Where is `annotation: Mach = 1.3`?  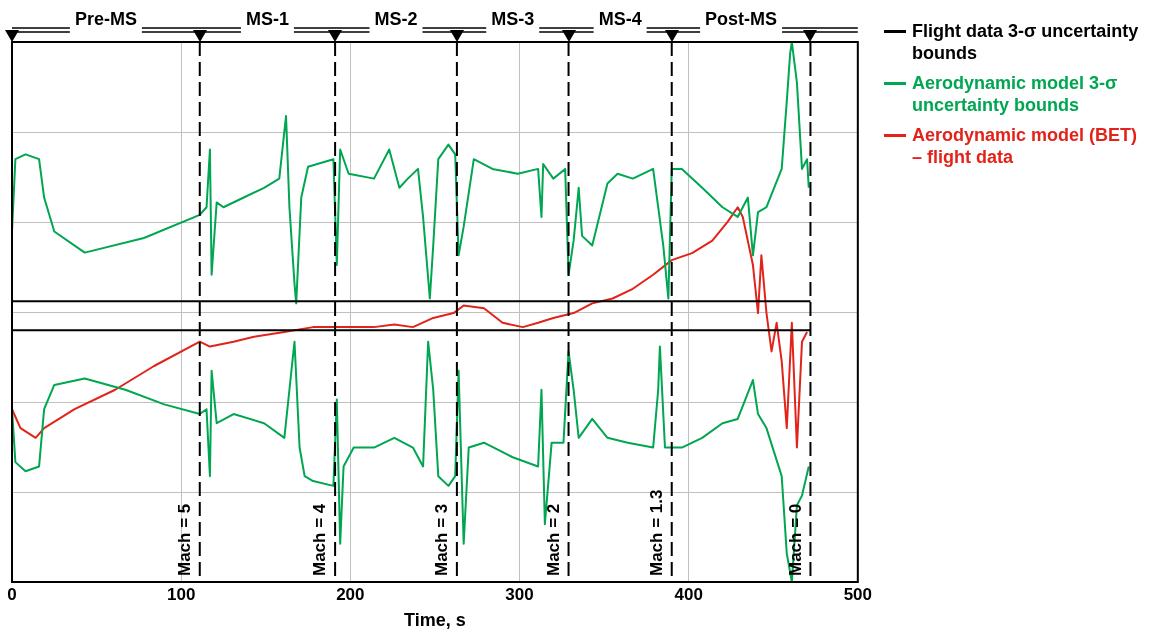
annotation: Mach = 1.3 is located at coordinates (656, 532).